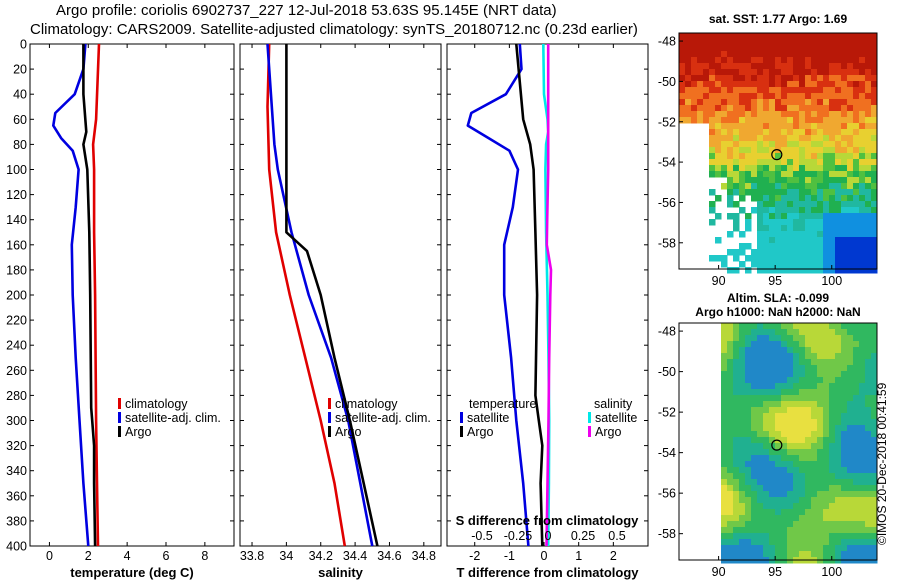  Describe the element at coordinates (366, 404) in the screenshot. I see `legend-label: climatology` at that location.